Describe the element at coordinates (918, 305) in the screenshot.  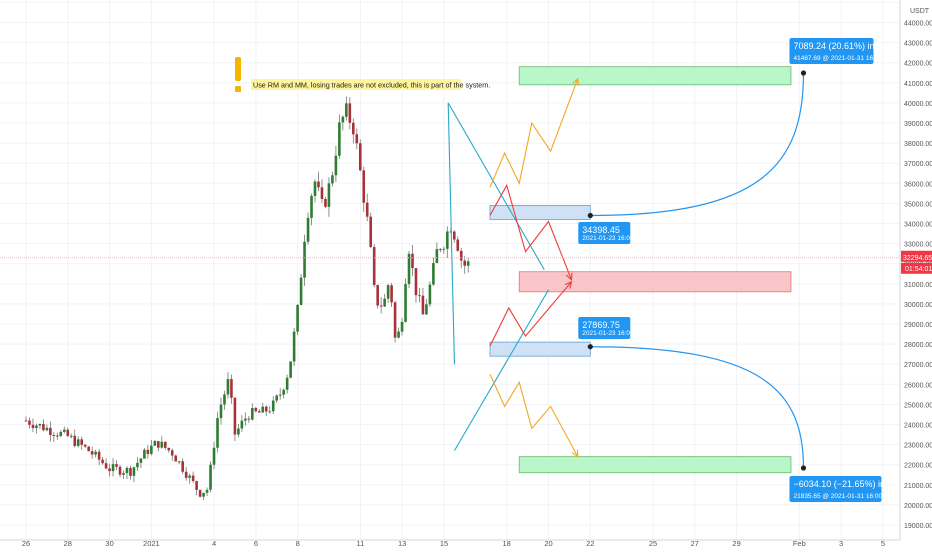
I see `y-tick-label: 30000.00` at that location.